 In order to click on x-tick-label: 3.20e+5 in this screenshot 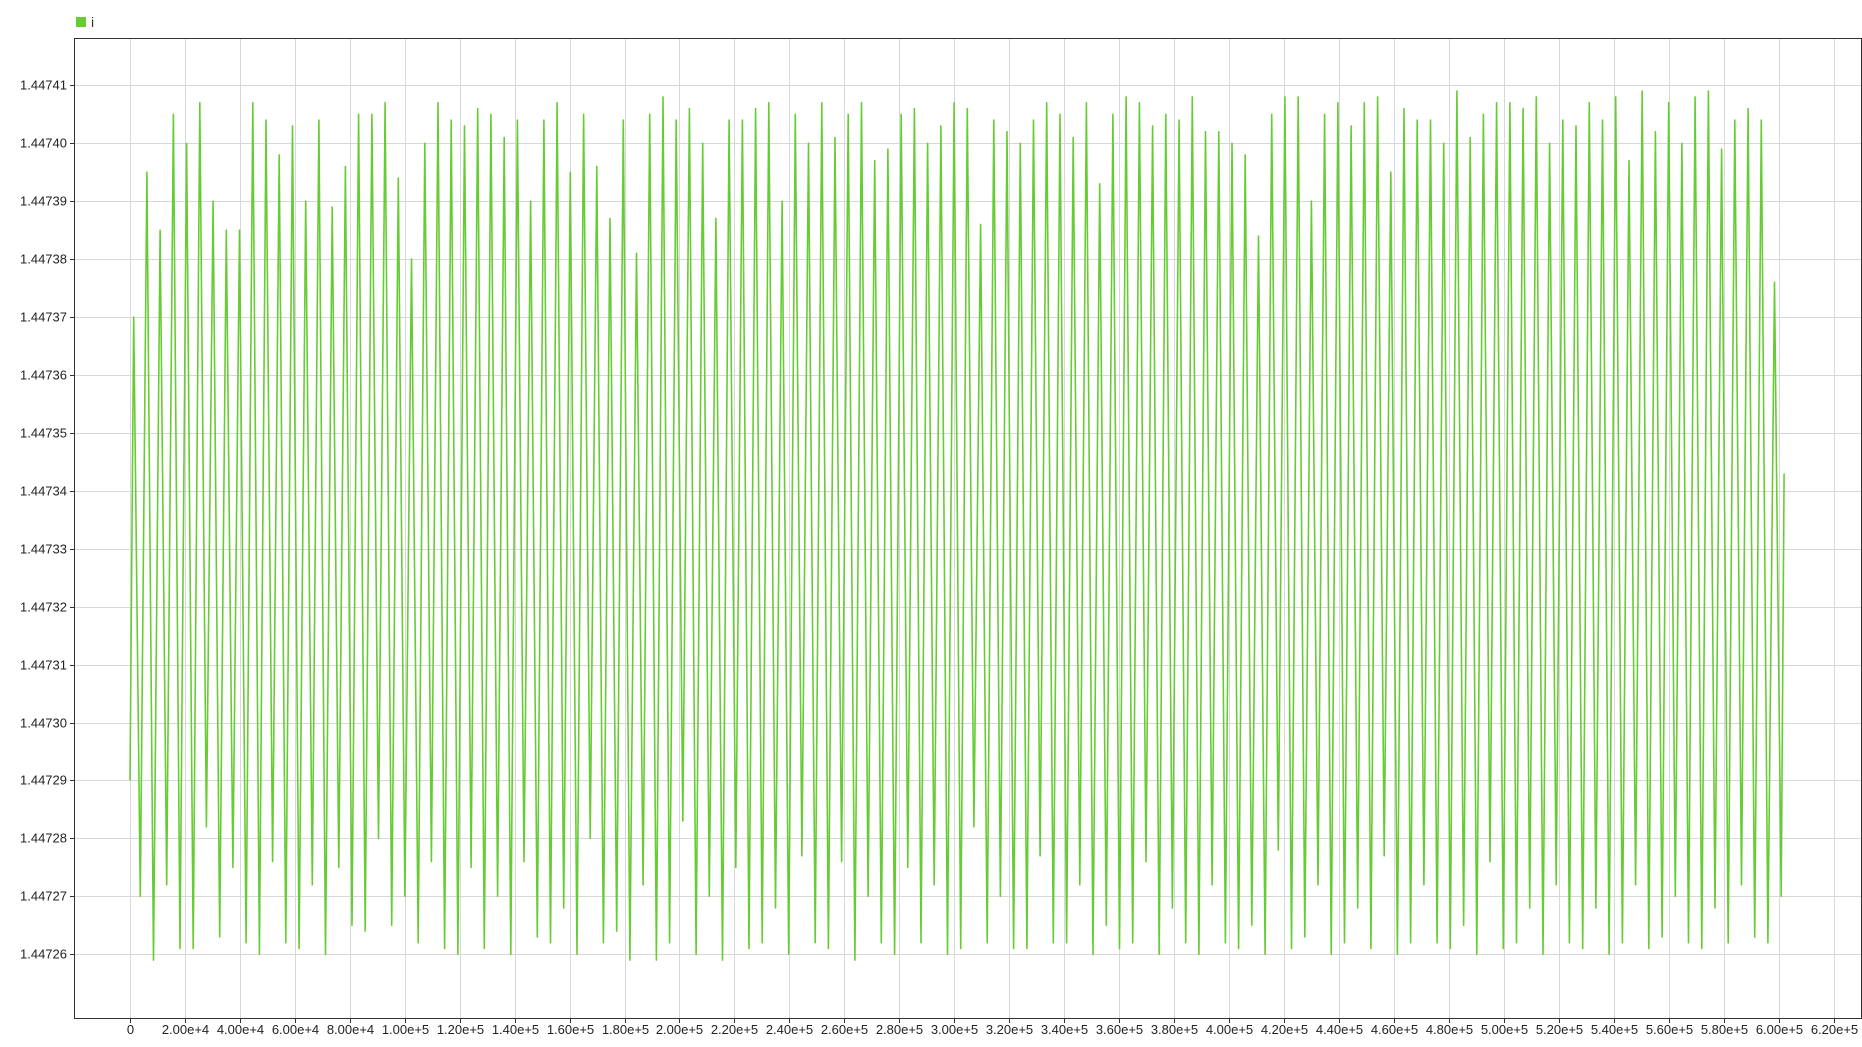, I will do `click(1009, 1029)`.